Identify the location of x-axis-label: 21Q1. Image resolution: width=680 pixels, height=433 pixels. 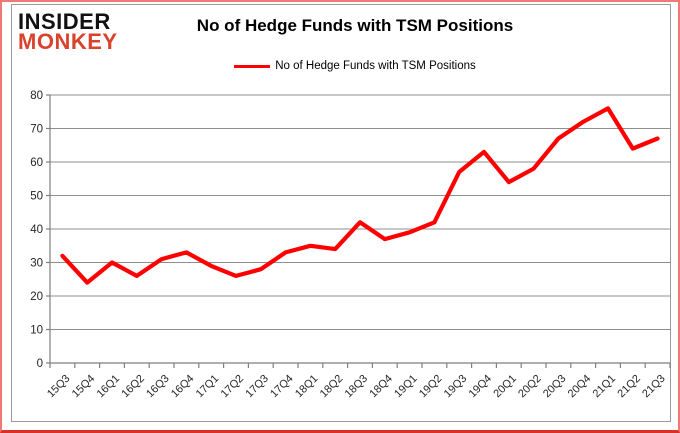
(605, 387).